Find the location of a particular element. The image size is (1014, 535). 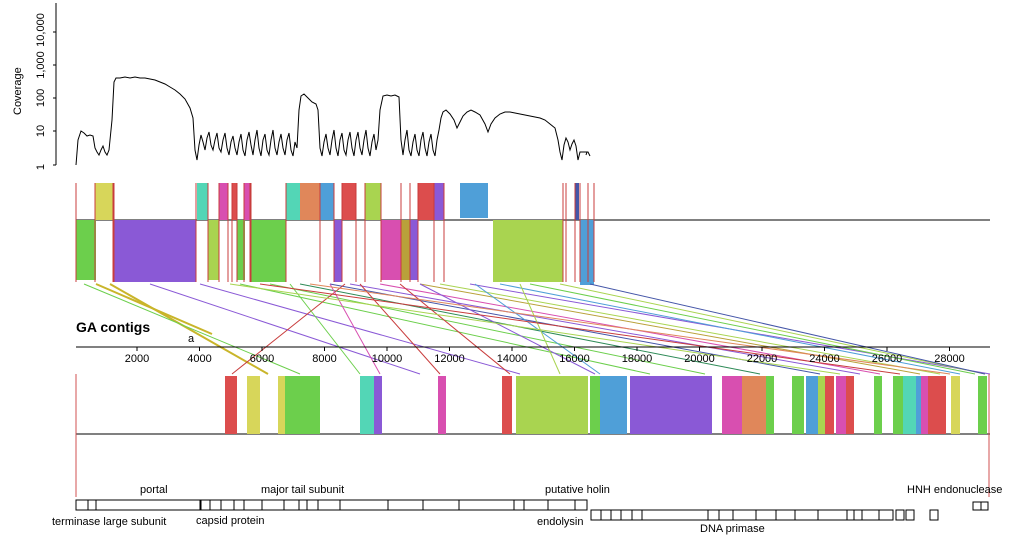

genome-tick-label: 16000 is located at coordinates (574, 359).